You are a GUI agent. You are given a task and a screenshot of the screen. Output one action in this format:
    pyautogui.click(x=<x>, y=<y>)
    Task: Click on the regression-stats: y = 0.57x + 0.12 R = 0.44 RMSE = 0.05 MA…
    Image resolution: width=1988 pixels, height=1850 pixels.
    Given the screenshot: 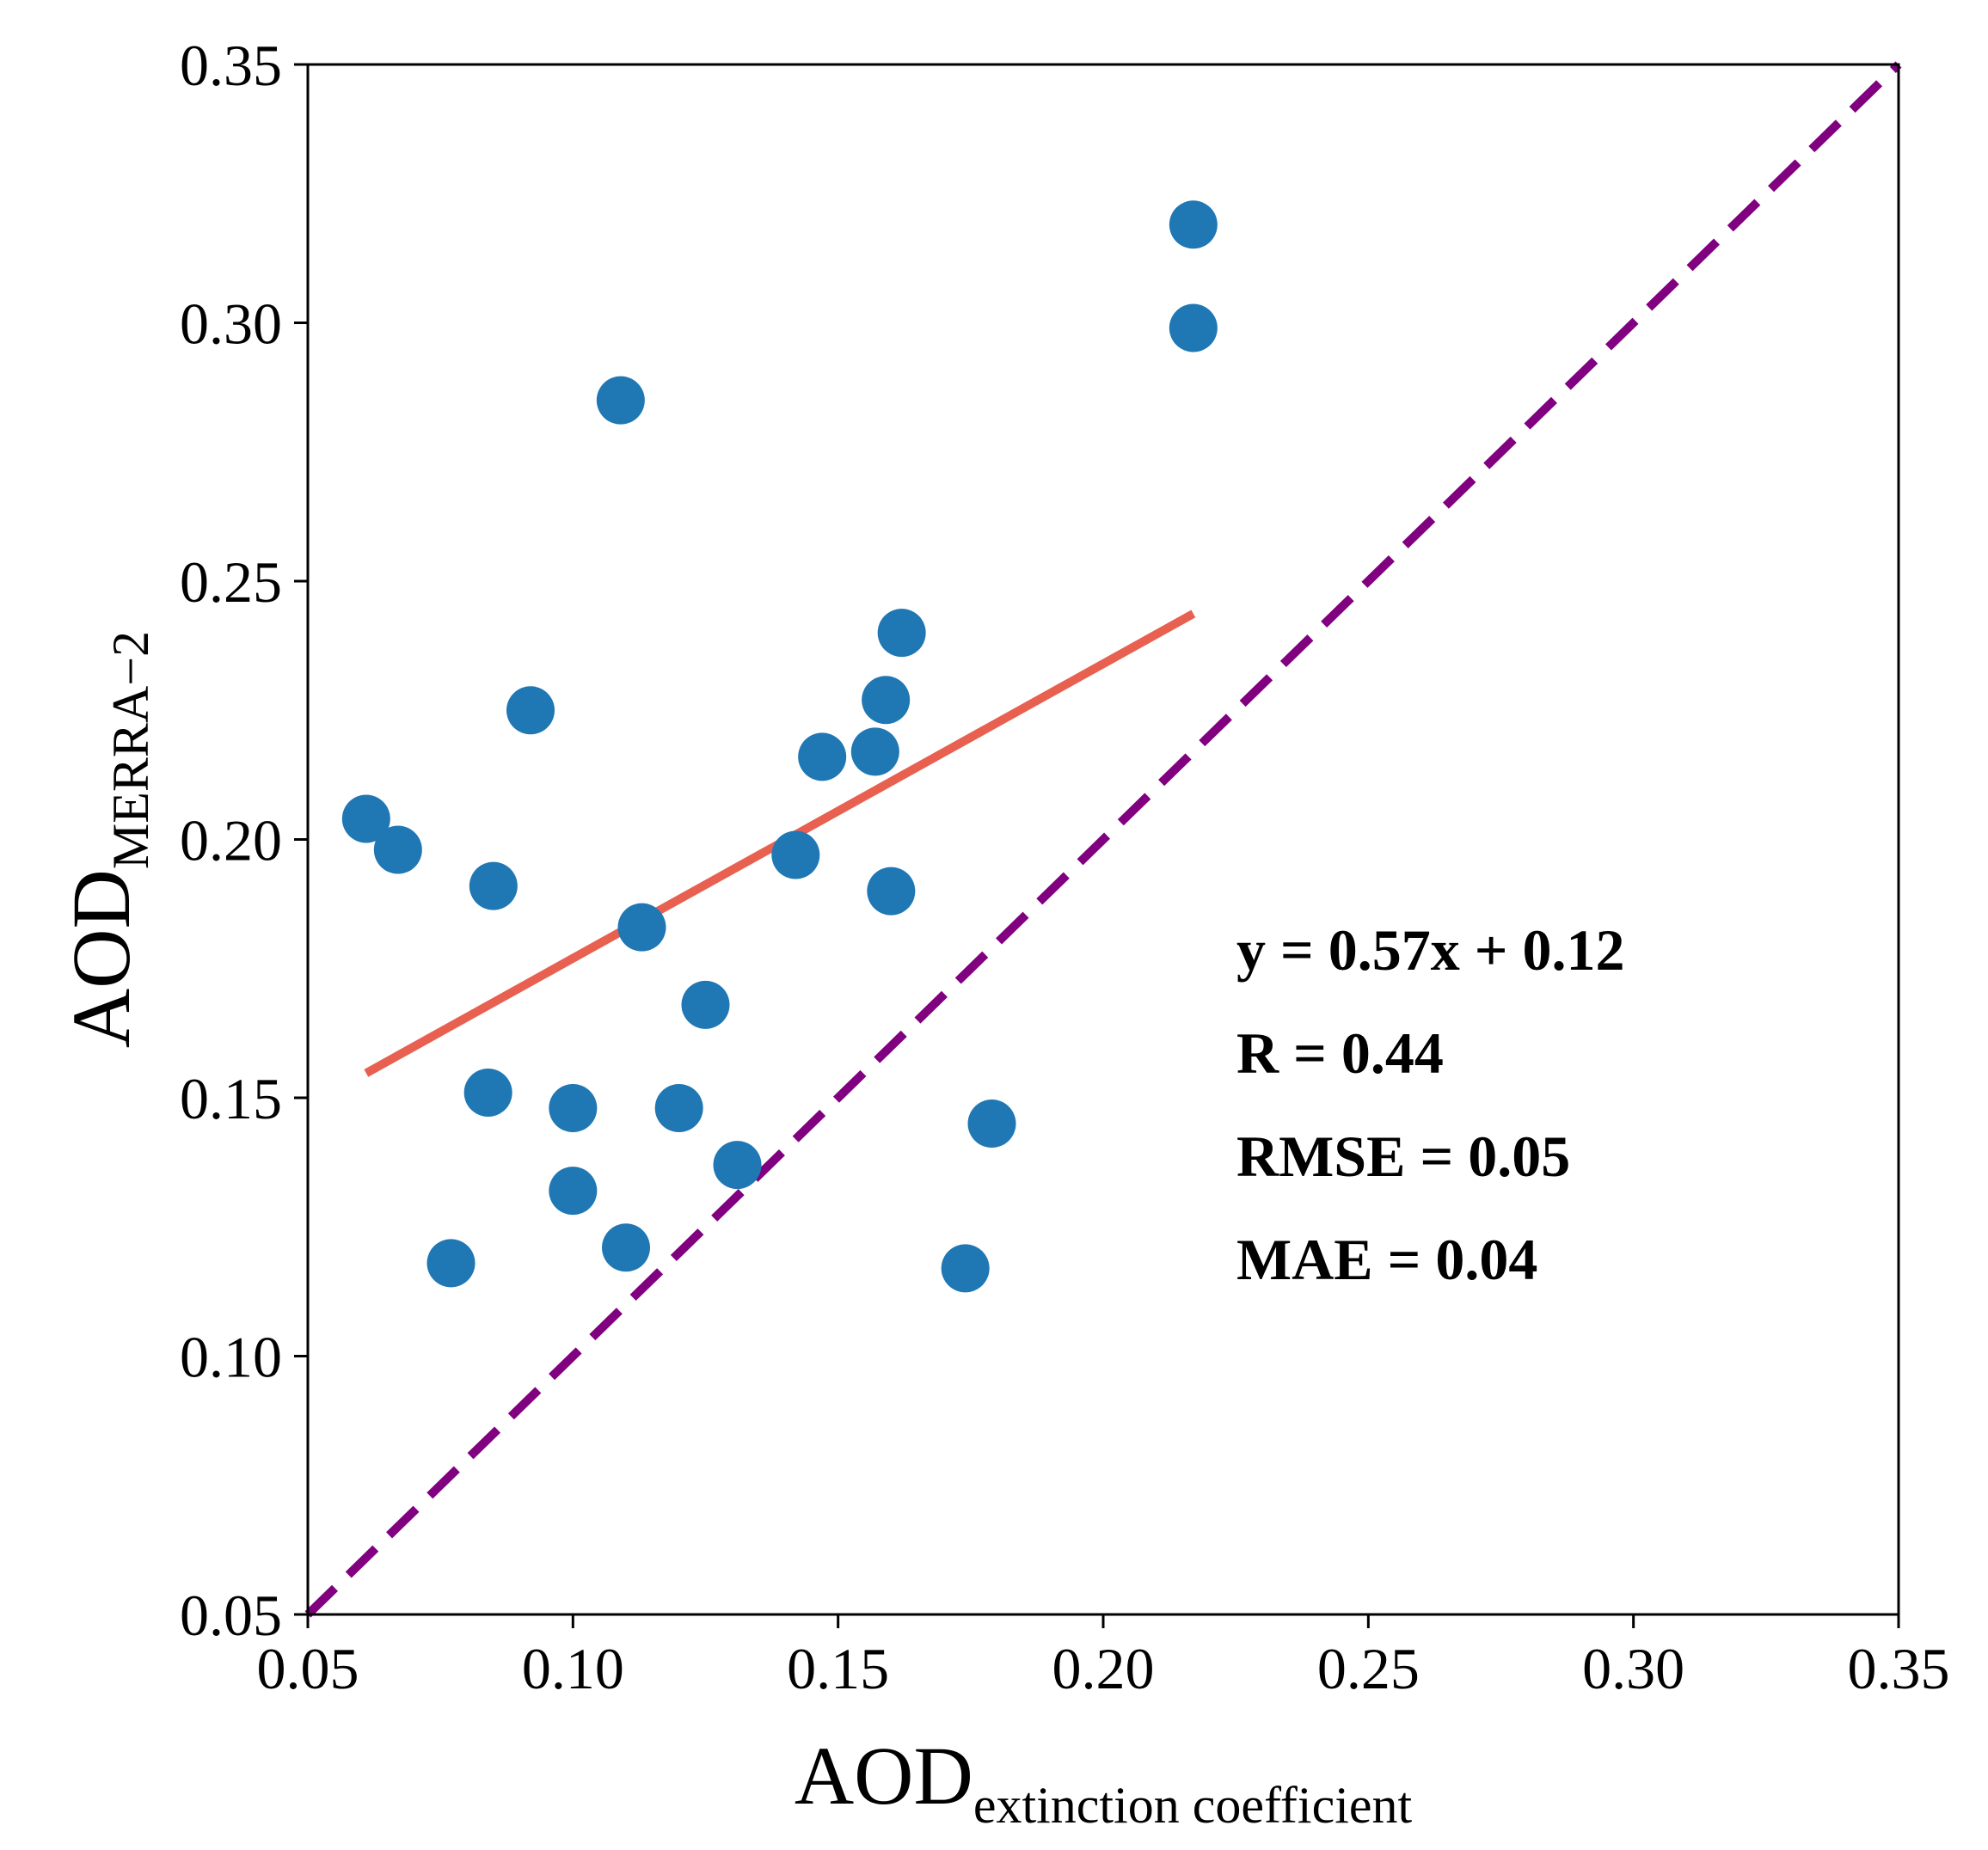 What is the action you would take?
    pyautogui.click(x=1430, y=1104)
    